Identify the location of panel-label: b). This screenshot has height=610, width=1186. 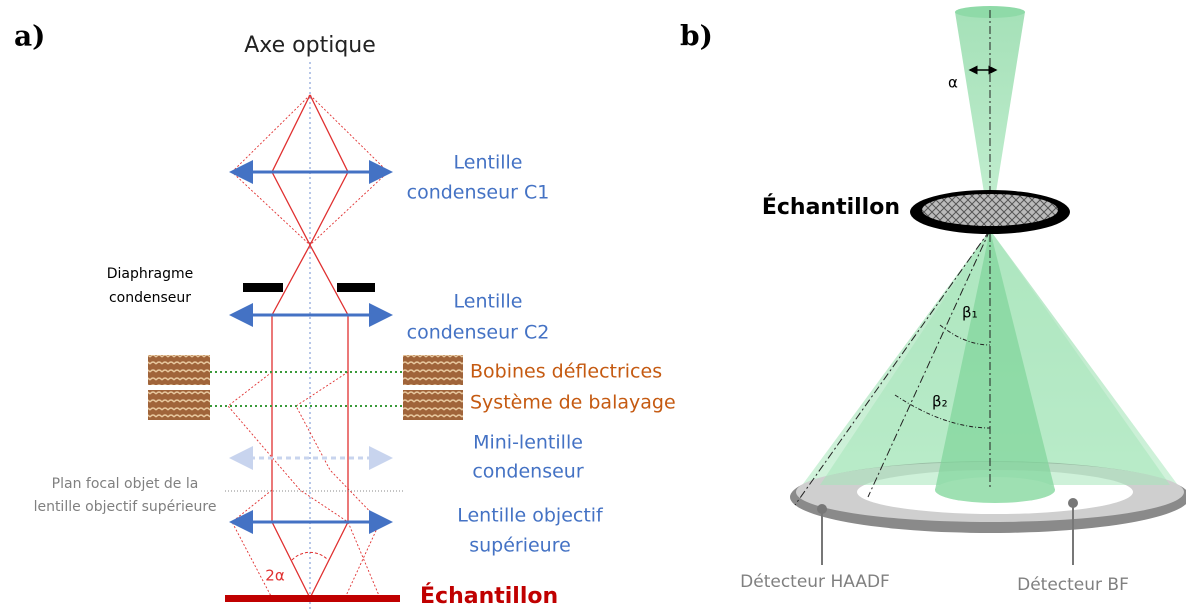
(696, 36).